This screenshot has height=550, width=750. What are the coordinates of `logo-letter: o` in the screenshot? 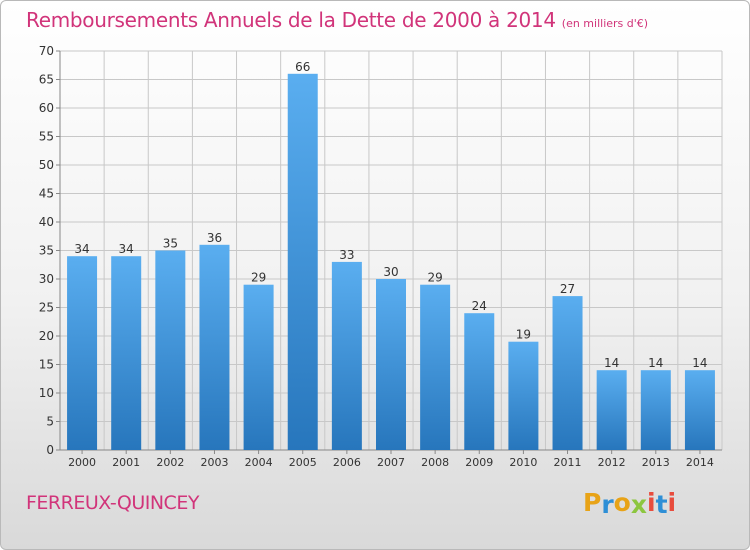 It's located at (622, 502).